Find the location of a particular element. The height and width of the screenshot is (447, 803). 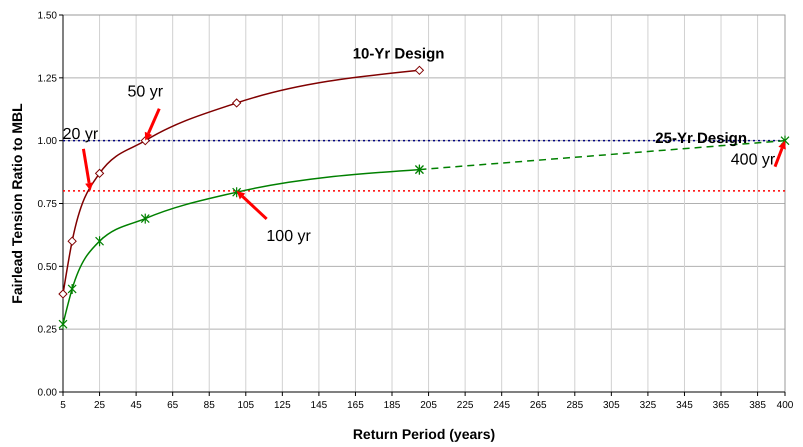

y-tick-label: 0.00 is located at coordinates (48, 393).